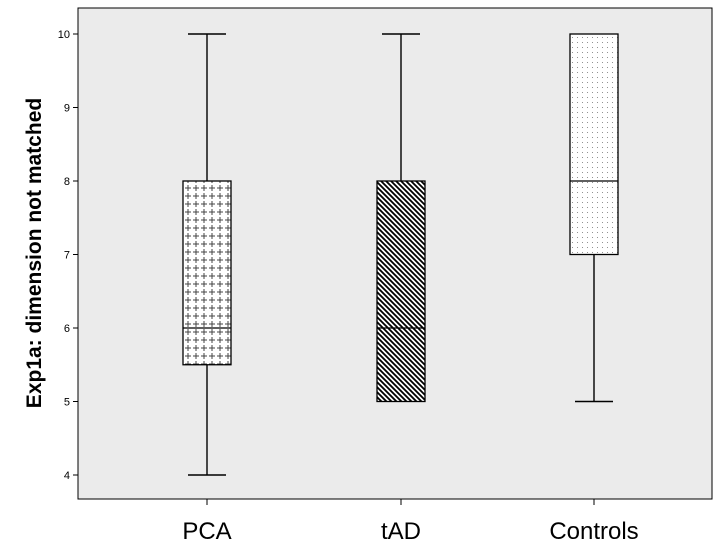 The height and width of the screenshot is (552, 718). I want to click on y-tick-label: 5, so click(67, 403).